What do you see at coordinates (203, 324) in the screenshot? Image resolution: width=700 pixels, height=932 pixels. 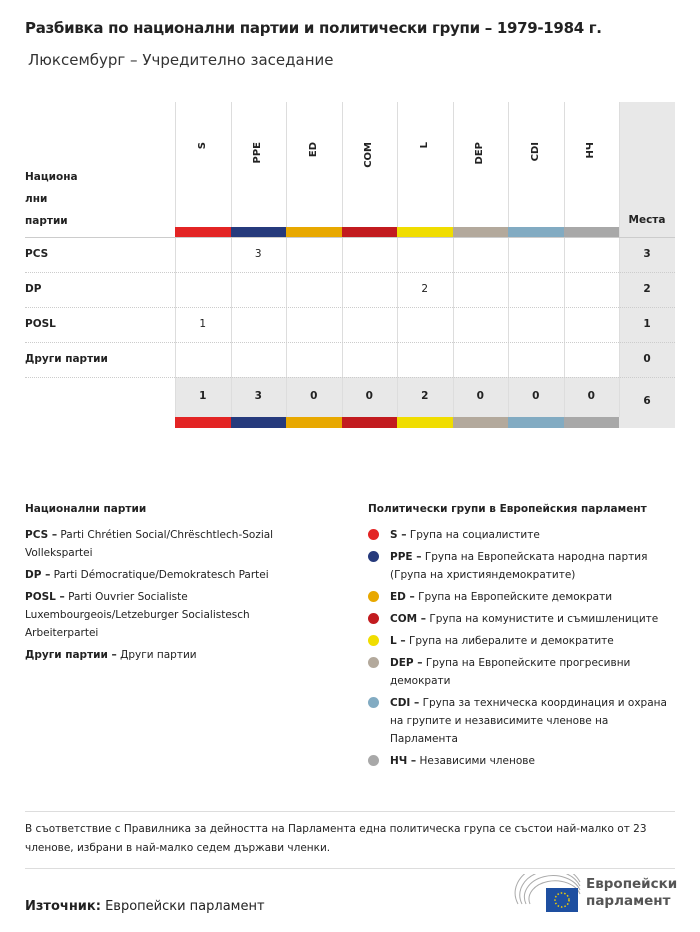 I see `seat-value: 1` at bounding box center [203, 324].